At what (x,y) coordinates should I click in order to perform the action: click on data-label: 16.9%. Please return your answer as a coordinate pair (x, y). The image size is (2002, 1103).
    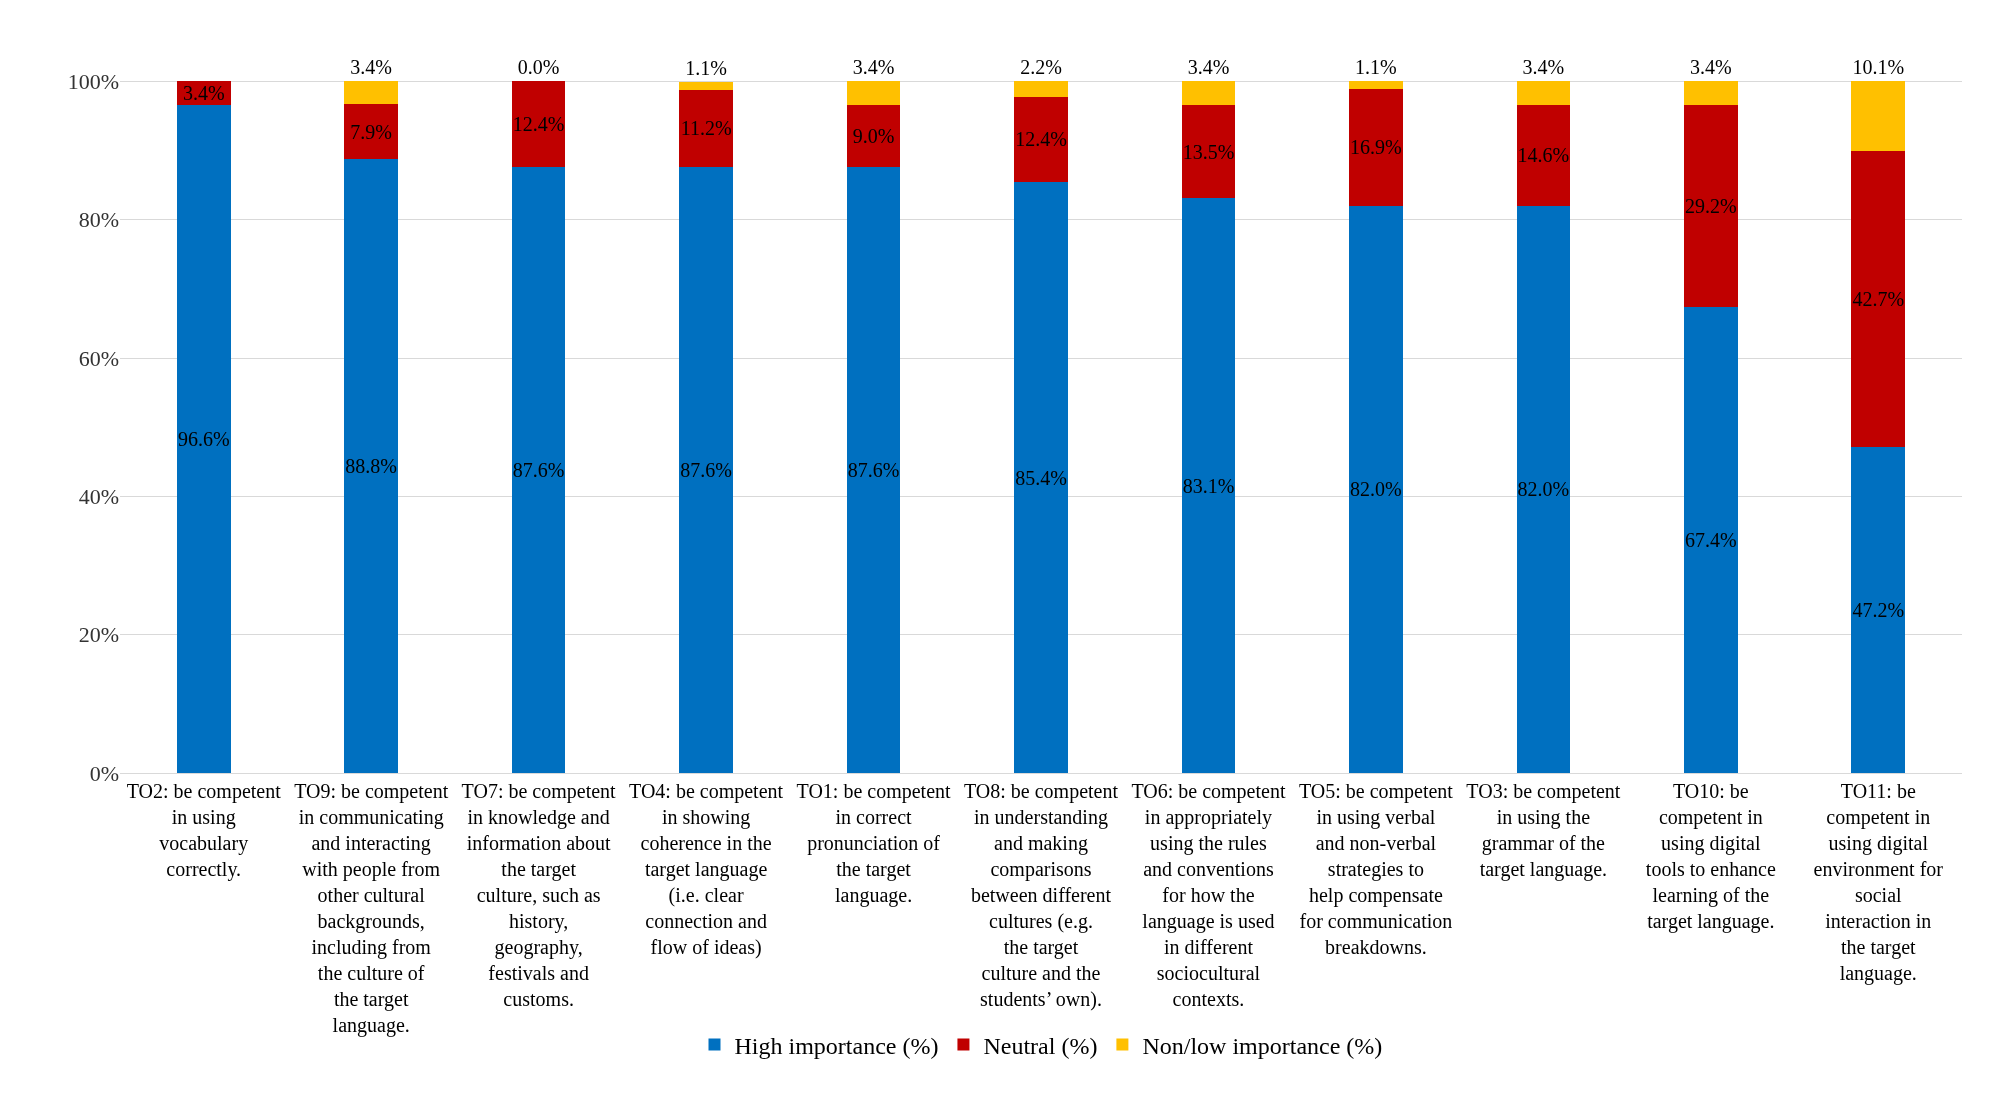
    Looking at the image, I should click on (1376, 147).